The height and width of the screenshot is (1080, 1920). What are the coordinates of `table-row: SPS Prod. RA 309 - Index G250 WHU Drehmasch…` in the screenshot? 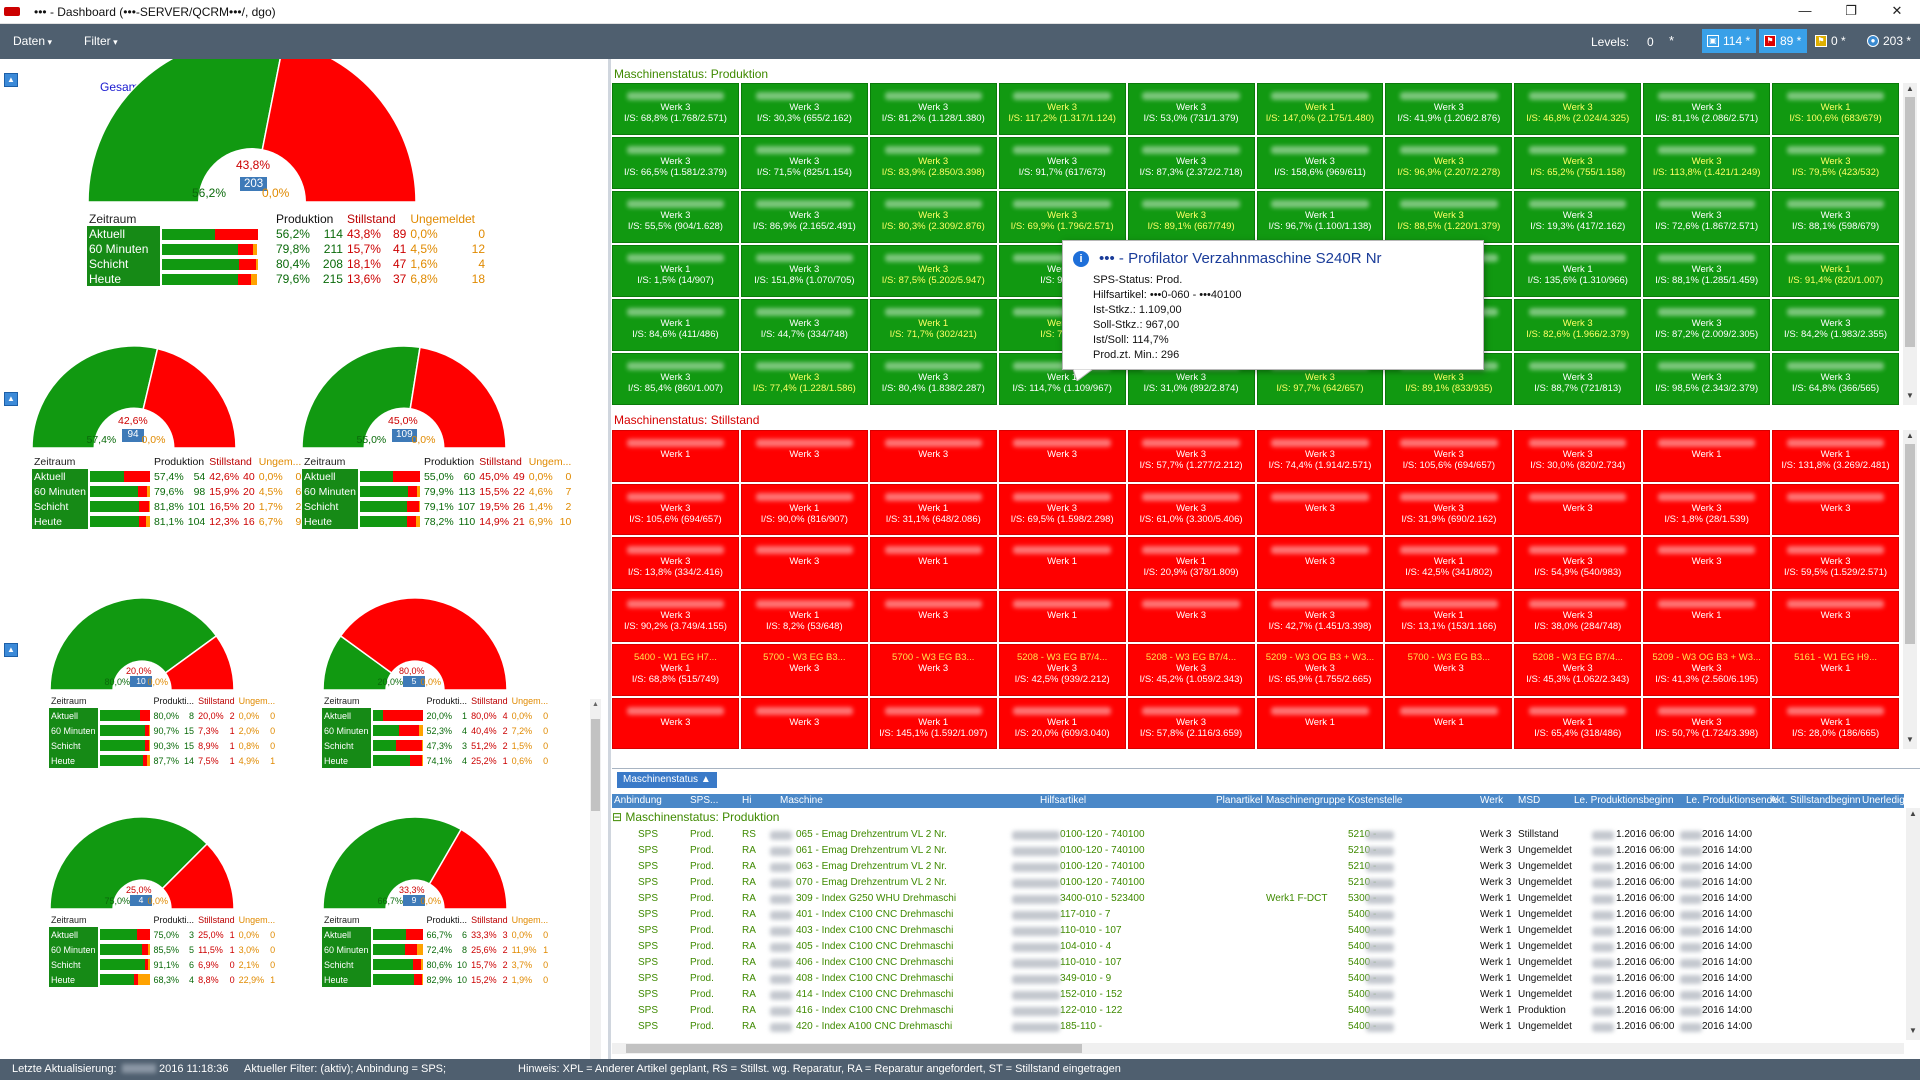 It's located at (1258, 899).